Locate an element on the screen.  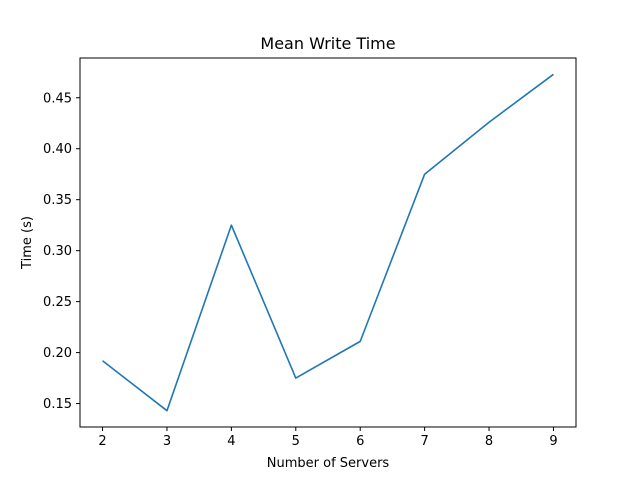
y-tick-label: 0.45 is located at coordinates (57, 98).